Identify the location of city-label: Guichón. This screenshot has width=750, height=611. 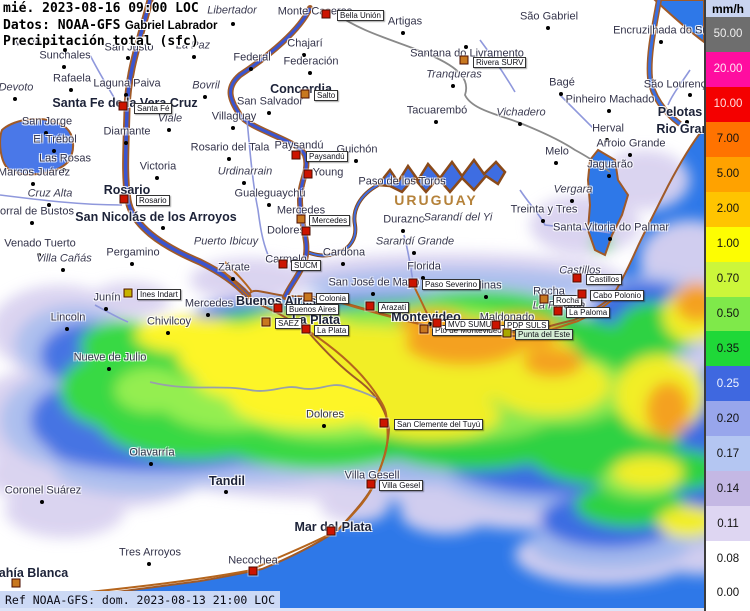
(357, 149).